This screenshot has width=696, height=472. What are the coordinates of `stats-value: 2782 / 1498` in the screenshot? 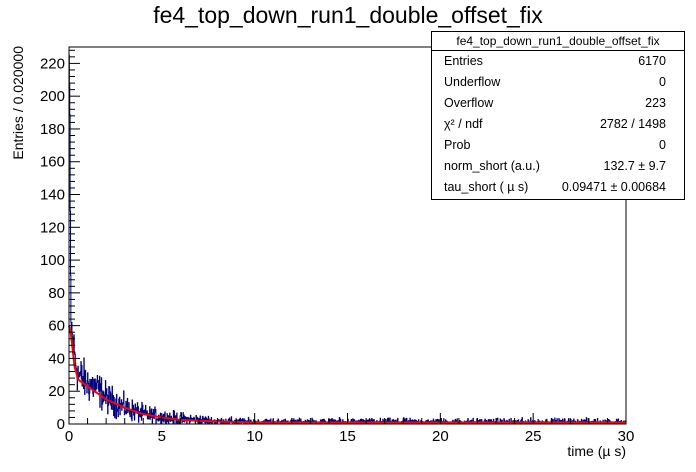 It's located at (632, 124).